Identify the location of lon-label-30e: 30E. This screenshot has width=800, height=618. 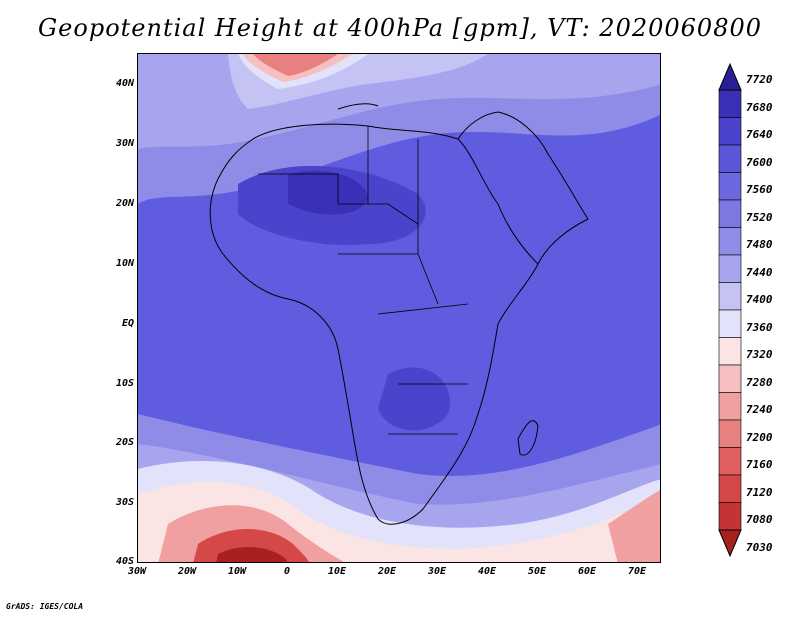
(437, 571).